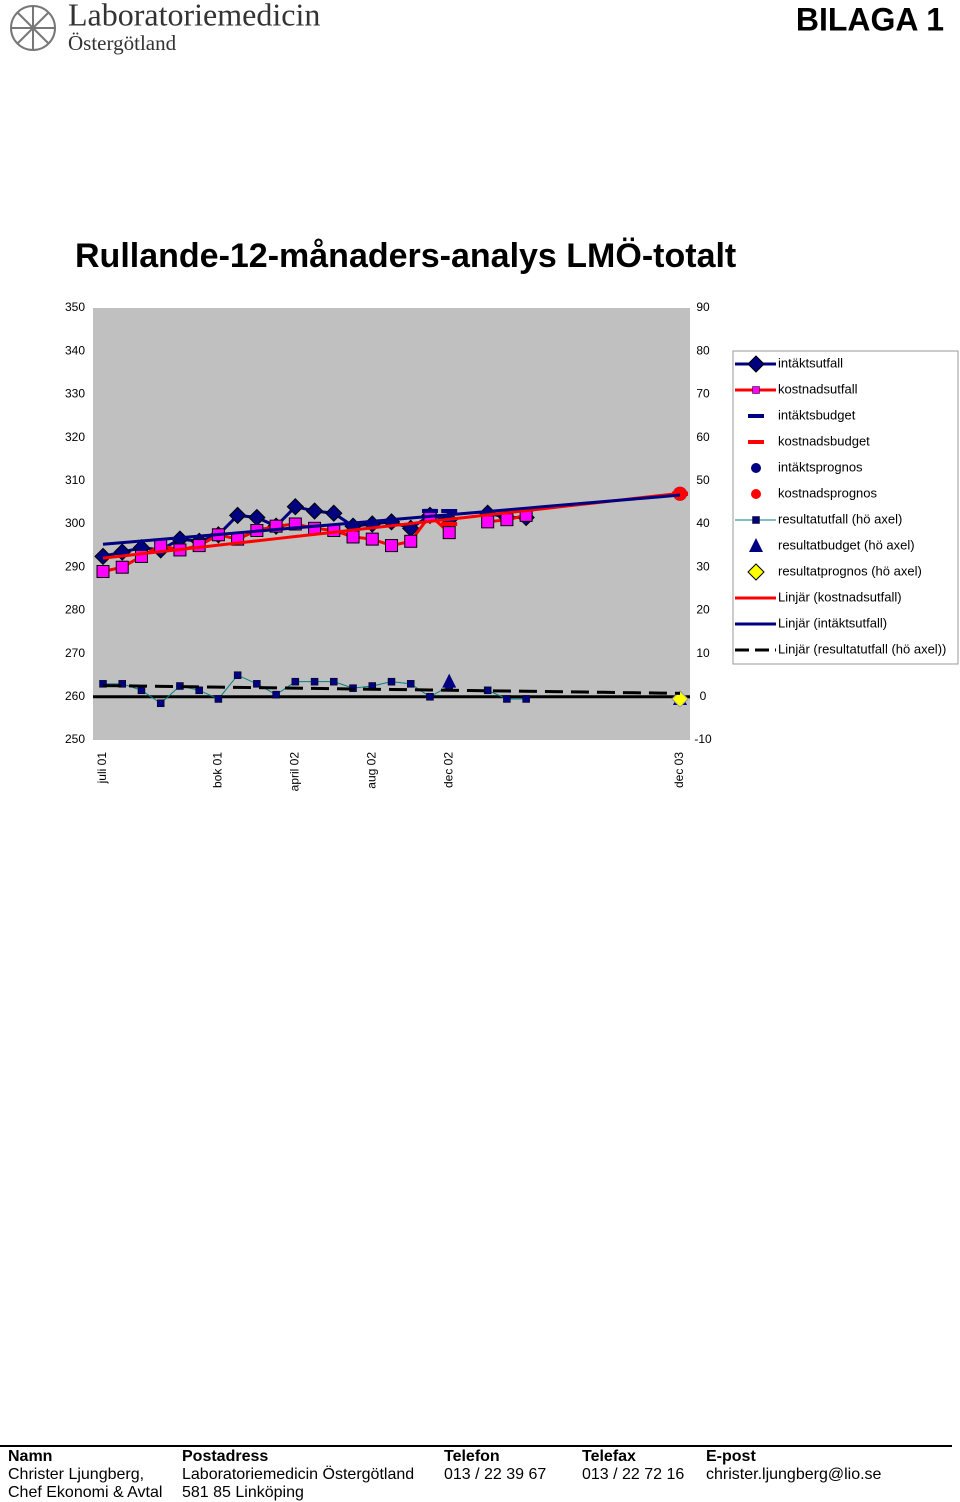 The image size is (960, 1502). Describe the element at coordinates (218, 770) in the screenshot. I see `x-tick-label: bok 01` at that location.